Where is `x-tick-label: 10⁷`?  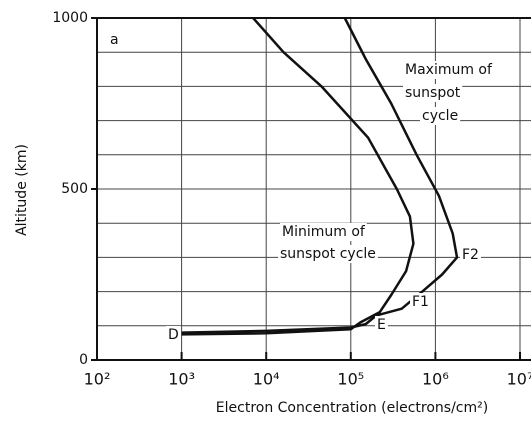
x-tick-label: 10⁷ is located at coordinates (519, 379).